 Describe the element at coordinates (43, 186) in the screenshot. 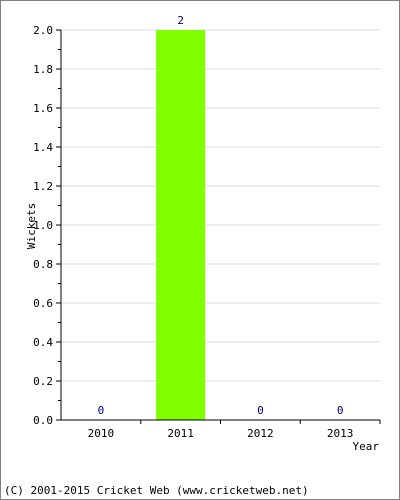

I see `y-tick-label: 1.2` at that location.